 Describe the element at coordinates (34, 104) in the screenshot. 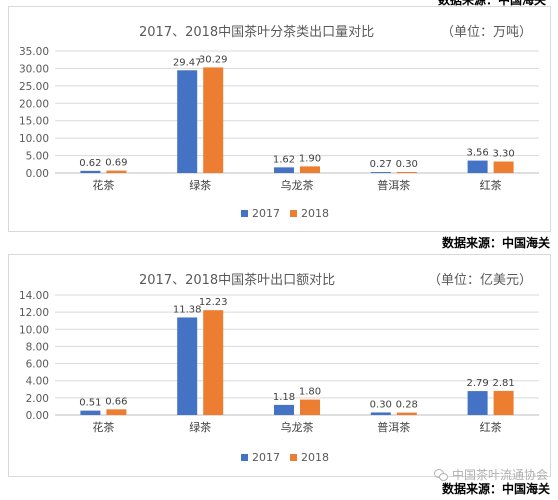

I see `y-tick-label: 20.00` at that location.